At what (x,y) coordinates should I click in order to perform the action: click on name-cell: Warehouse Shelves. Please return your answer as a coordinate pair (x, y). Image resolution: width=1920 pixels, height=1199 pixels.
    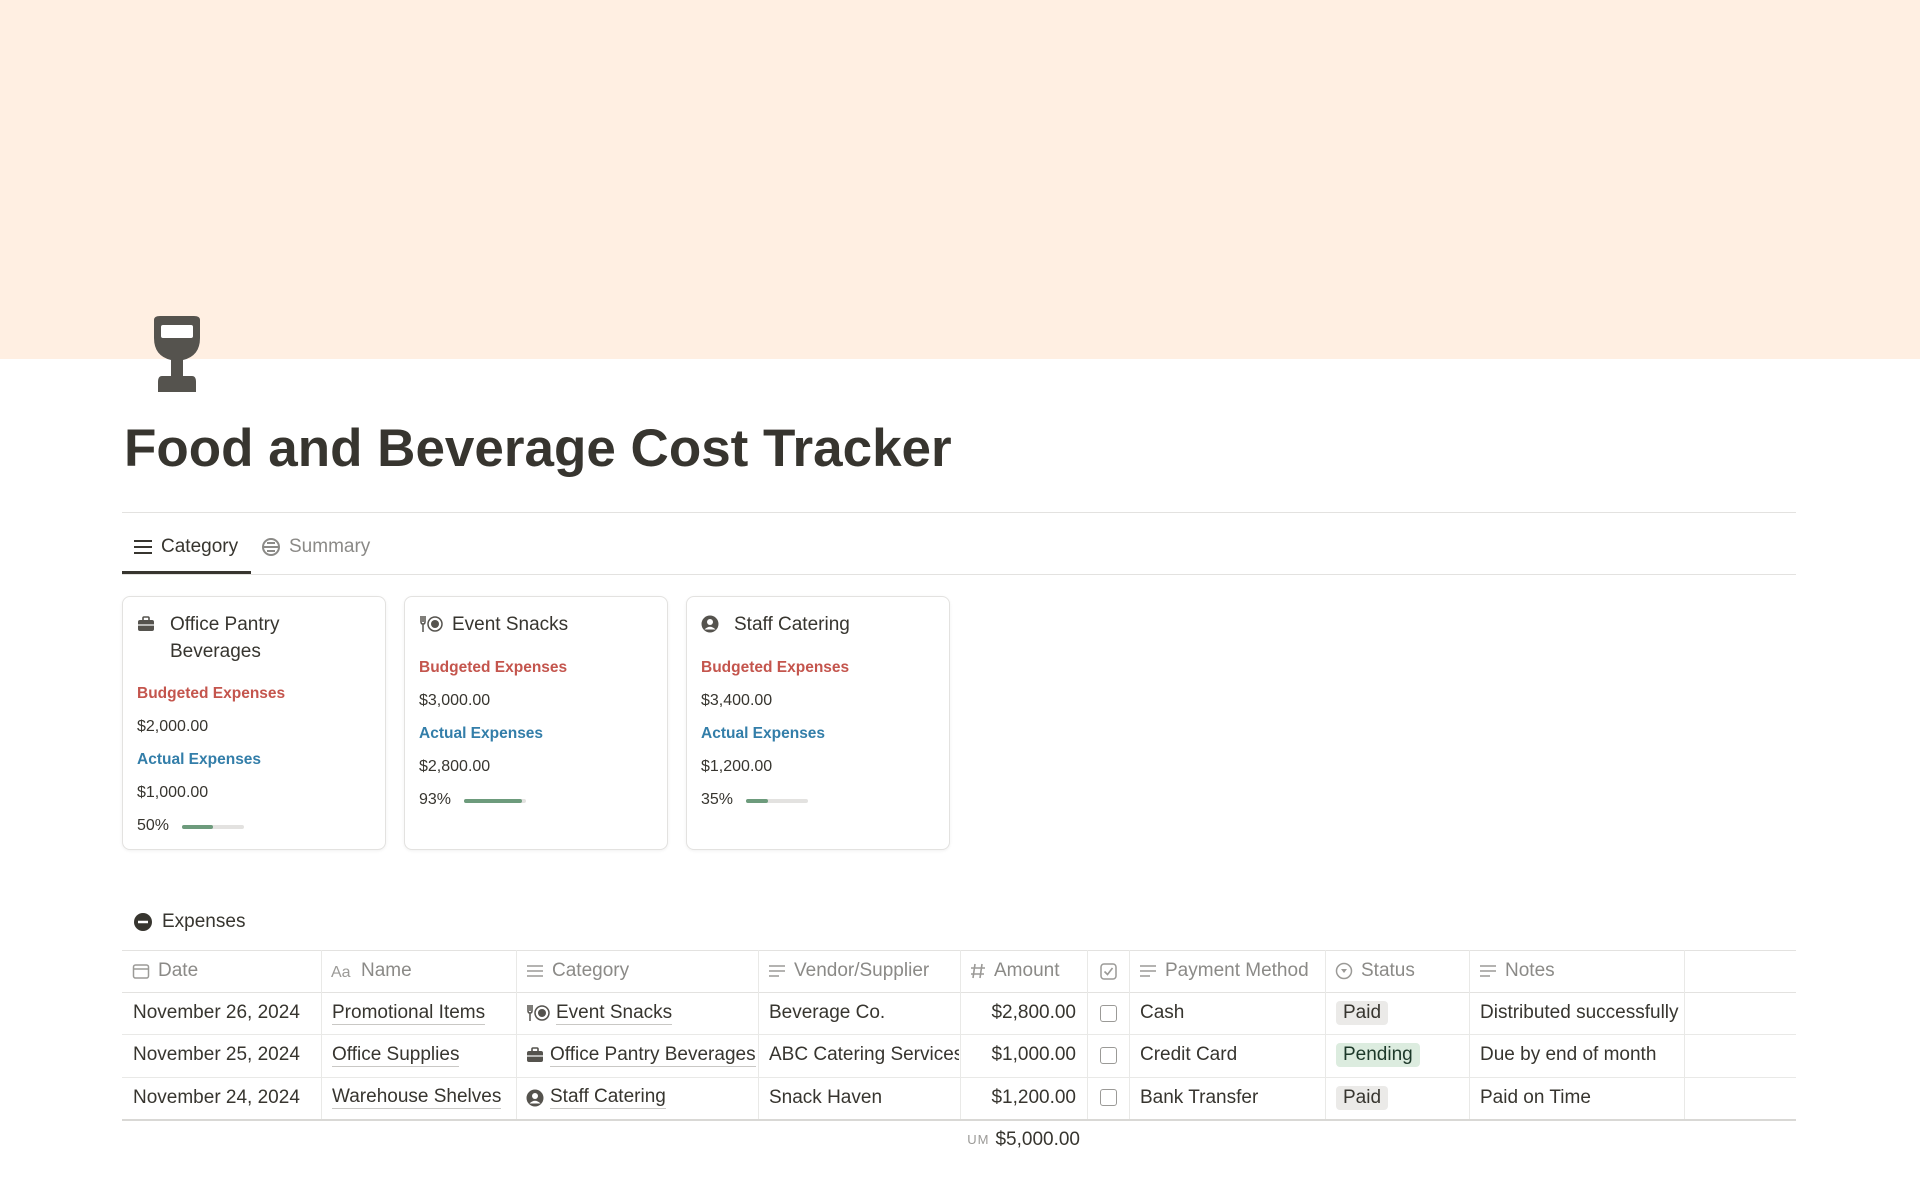
    Looking at the image, I should click on (423, 1098).